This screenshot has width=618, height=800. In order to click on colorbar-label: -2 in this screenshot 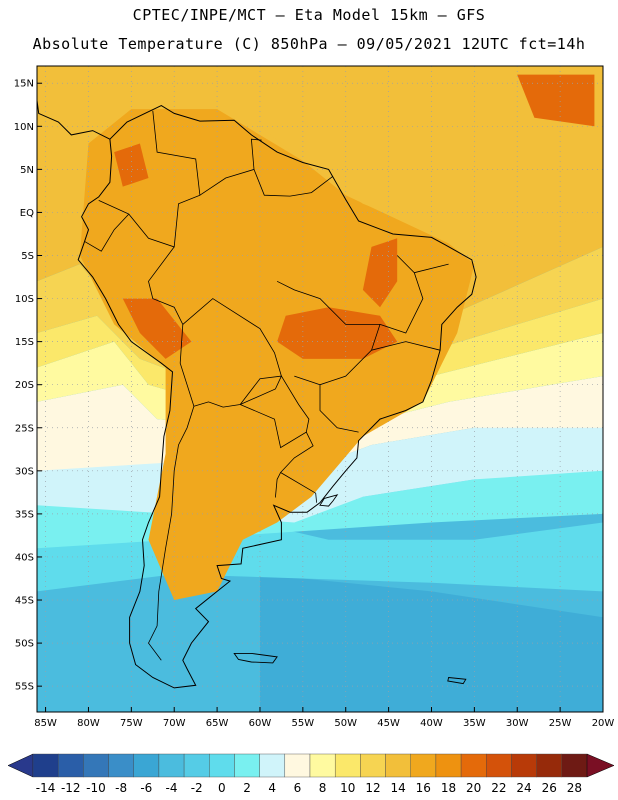, I will do `click(197, 788)`.